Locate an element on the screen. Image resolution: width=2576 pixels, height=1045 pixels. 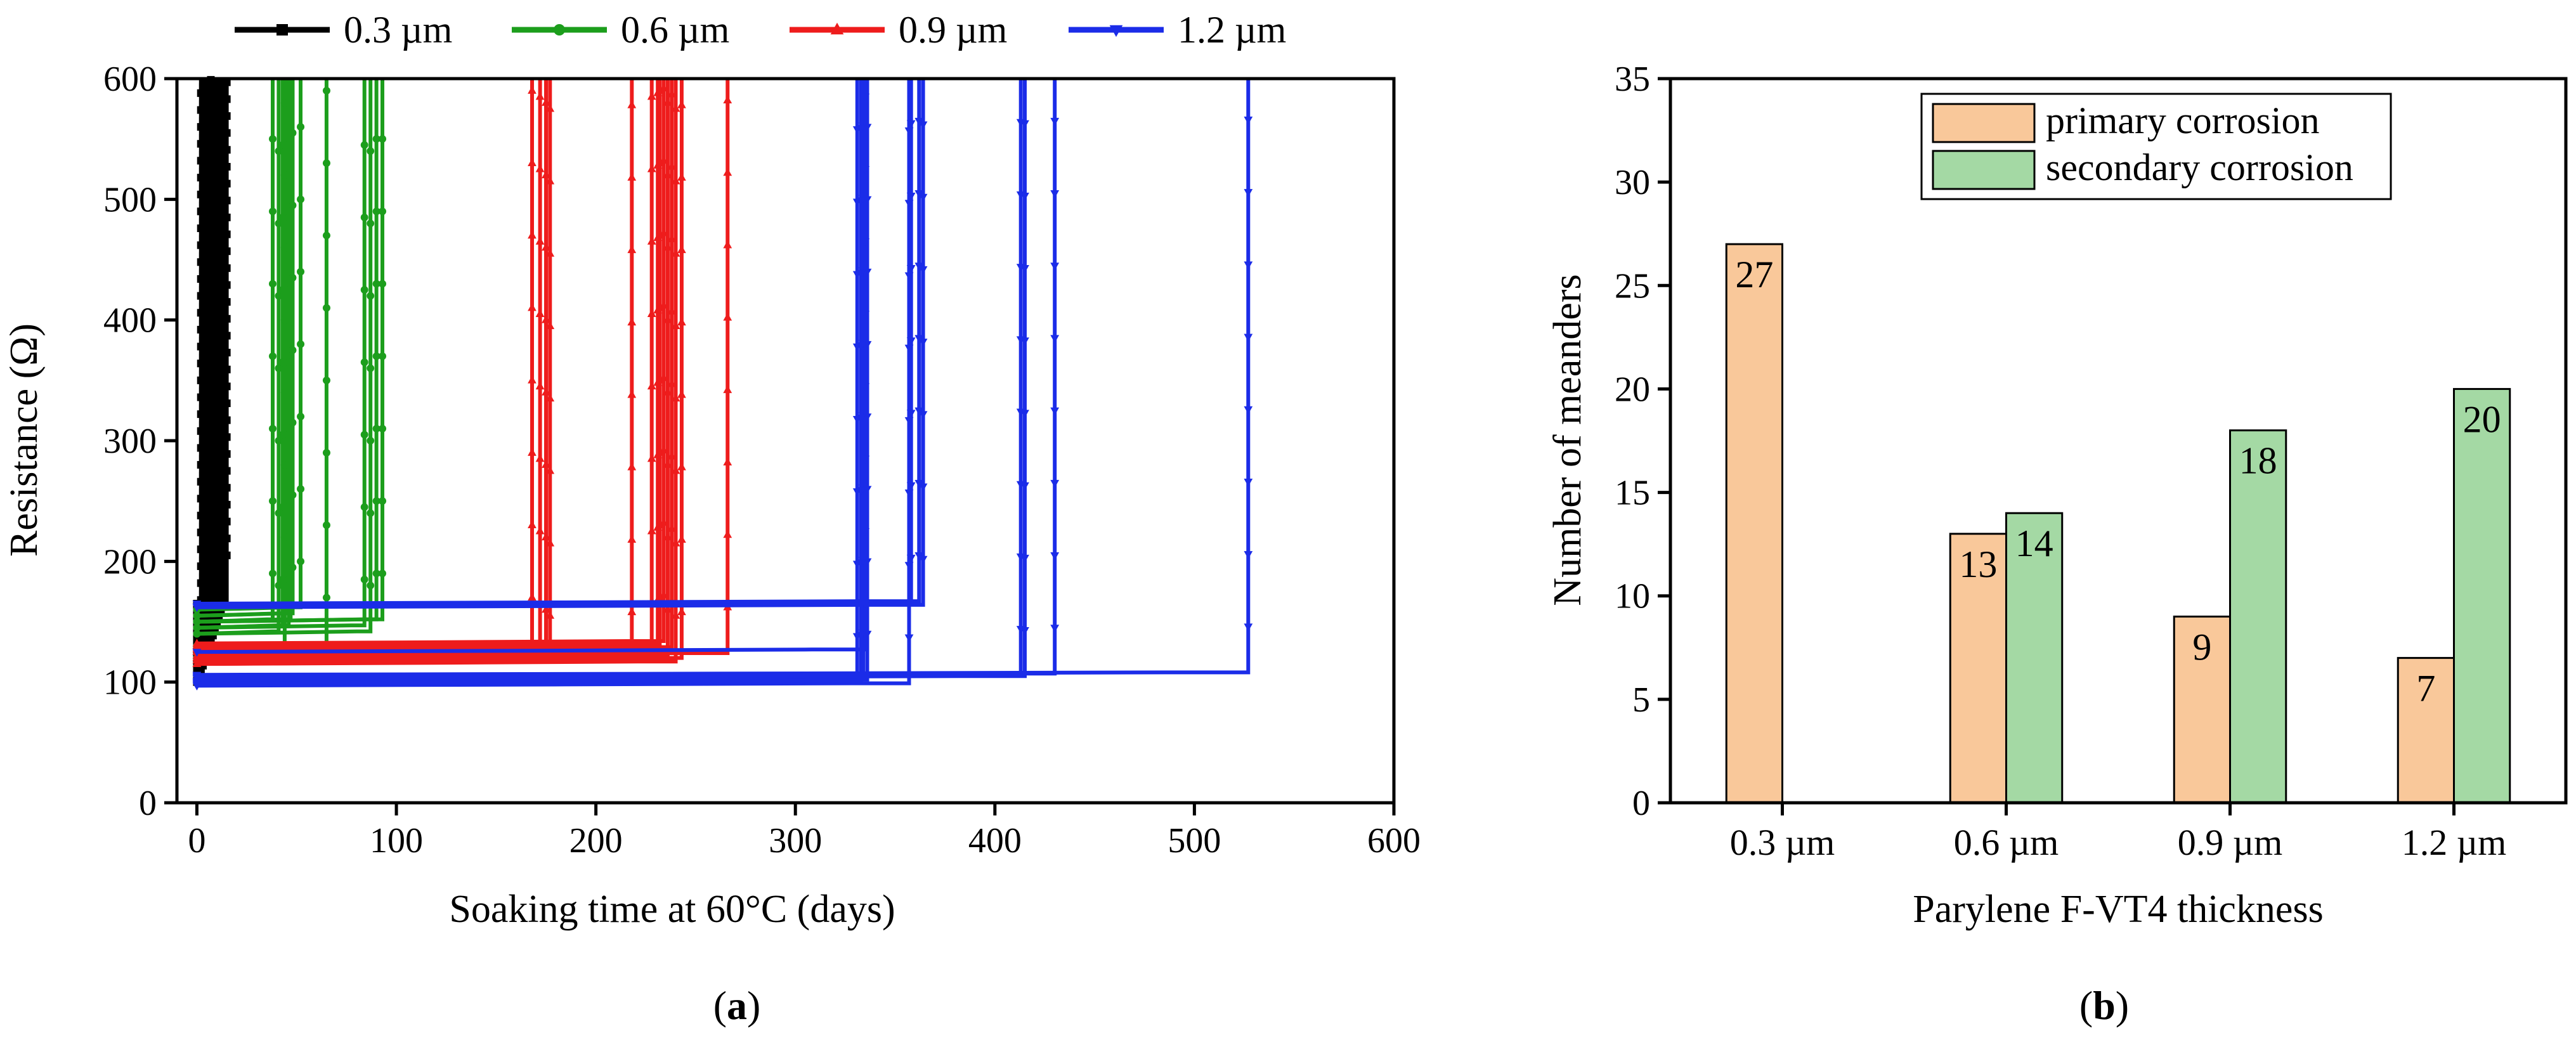
x-tick-label: 0.3 µm is located at coordinates (1783, 842).